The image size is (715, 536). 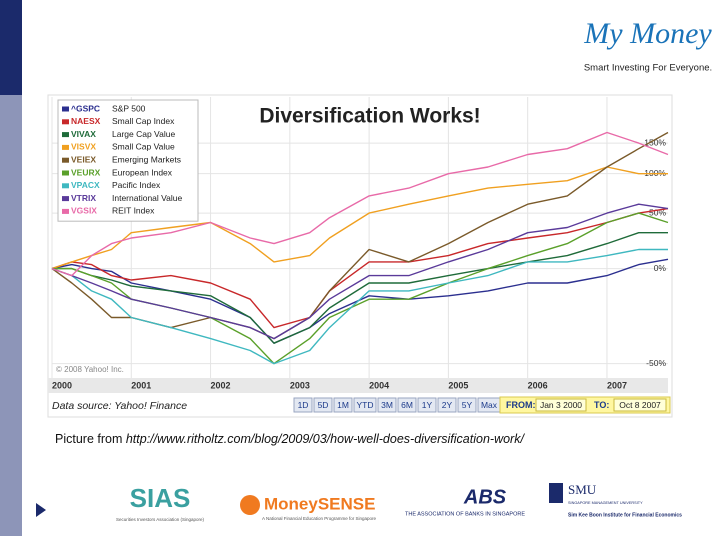 I want to click on from-date: Jan 3 2000, so click(x=561, y=405).